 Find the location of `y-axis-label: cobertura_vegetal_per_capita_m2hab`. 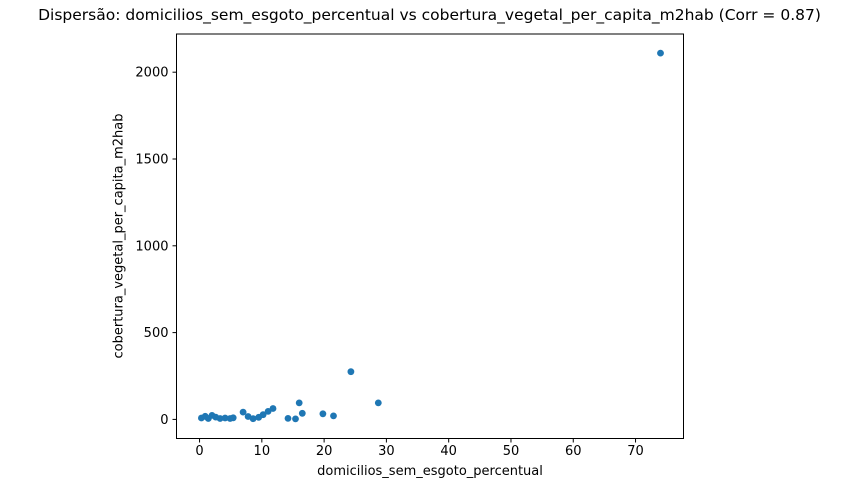

y-axis-label: cobertura_vegetal_per_capita_m2hab is located at coordinates (119, 236).